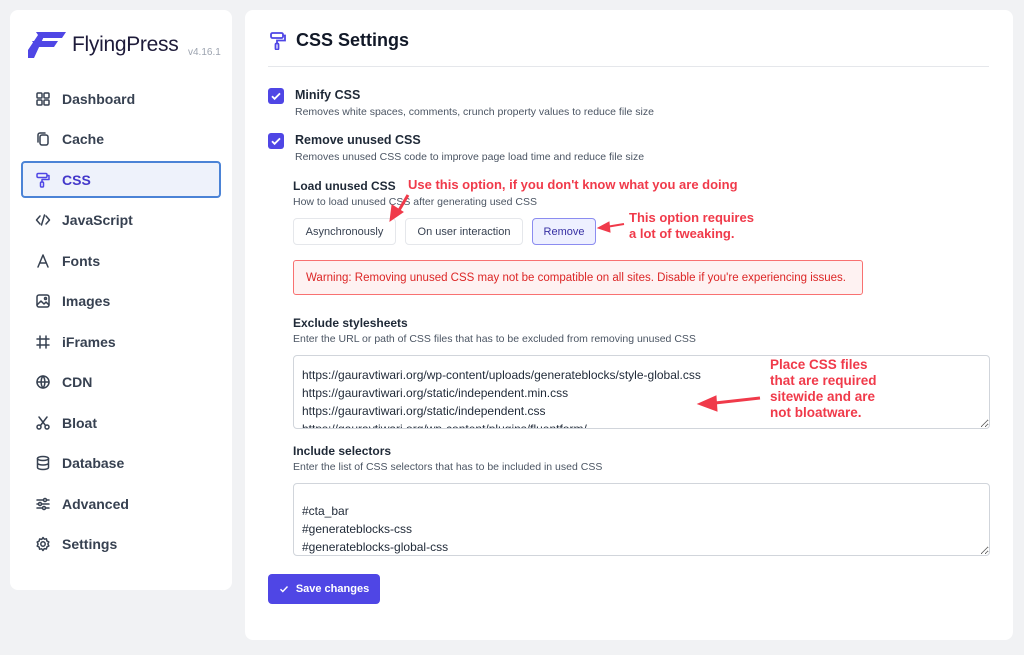 The image size is (1024, 655). Describe the element at coordinates (121, 382) in the screenshot. I see `sidebar-item-cdn: CDN` at that location.